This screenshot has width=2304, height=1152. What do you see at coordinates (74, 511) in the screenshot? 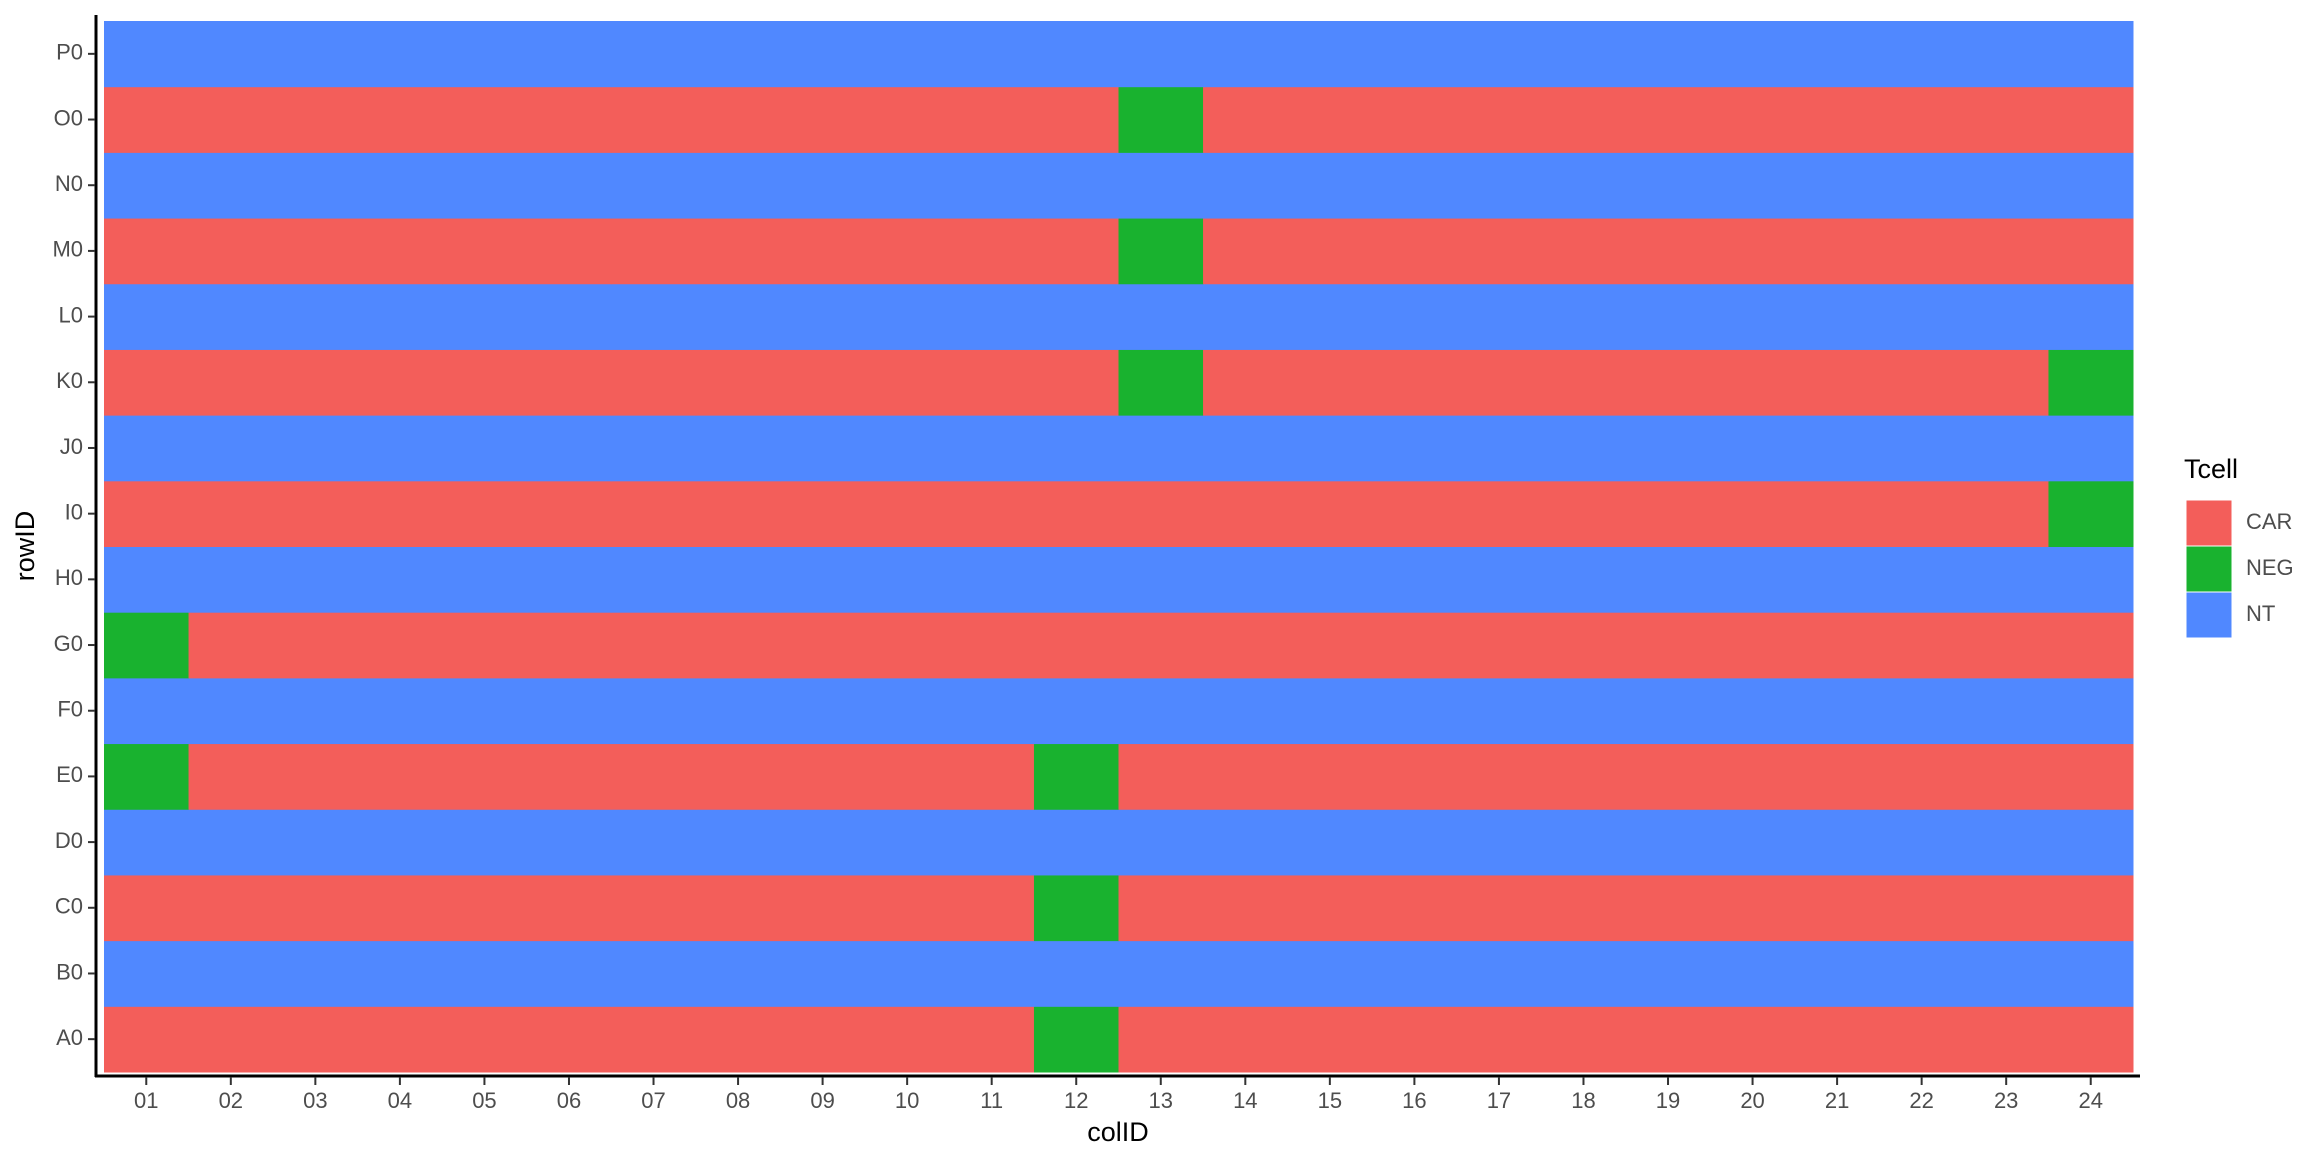
I see `y-tick-label: I0` at bounding box center [74, 511].